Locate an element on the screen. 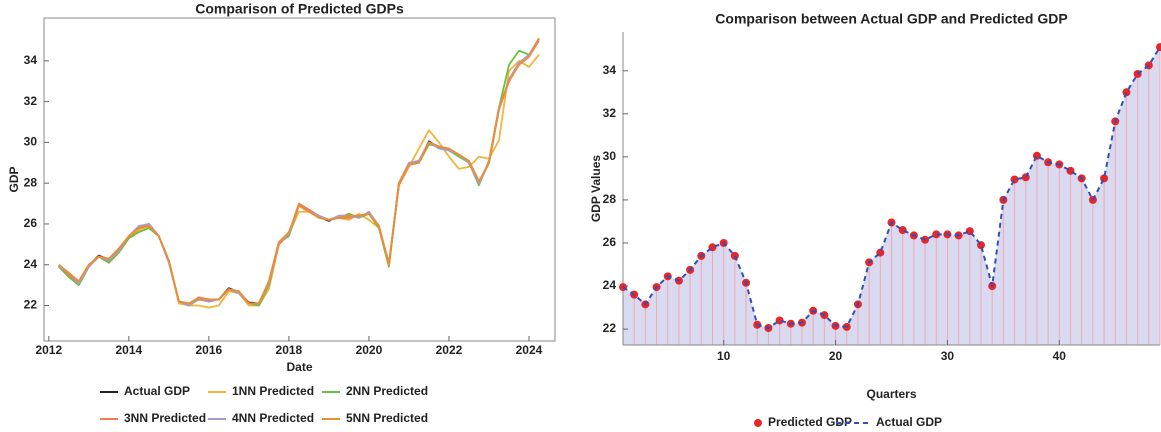 The width and height of the screenshot is (1161, 432). x-axis-label: Date is located at coordinates (299, 367).